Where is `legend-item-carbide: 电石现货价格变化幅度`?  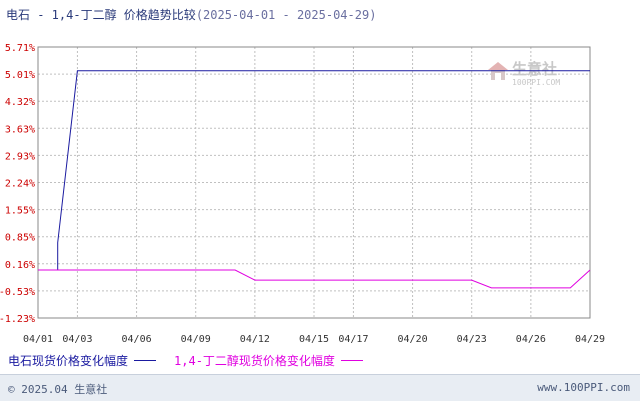 legend-item-carbide: 电石现货价格变化幅度 is located at coordinates (82, 360).